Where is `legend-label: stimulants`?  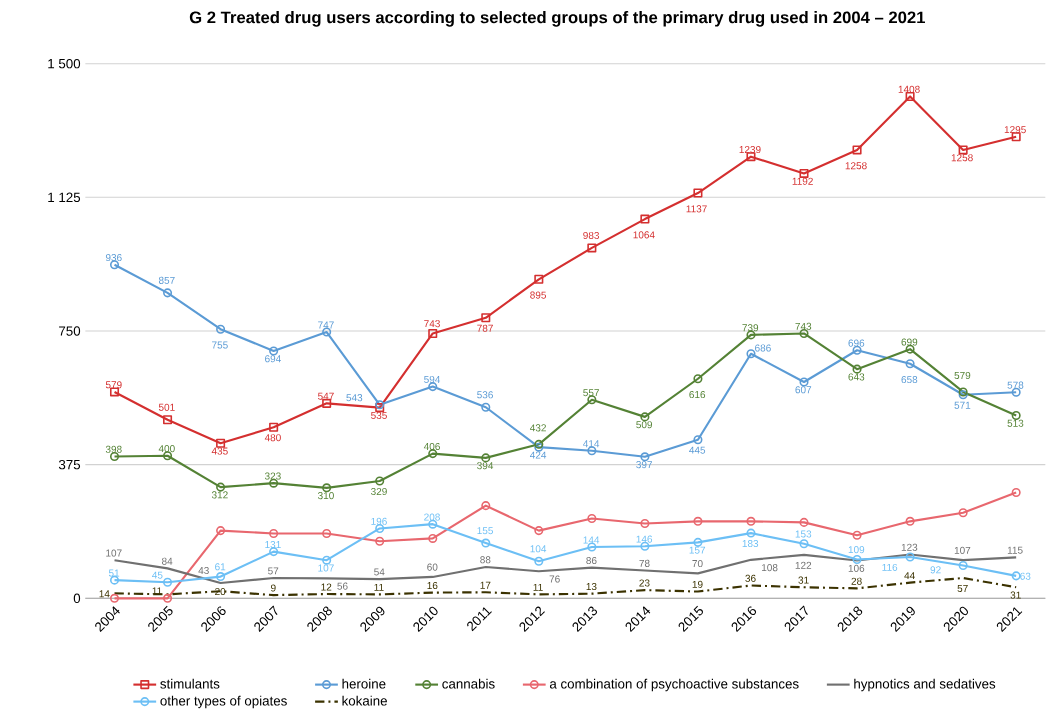
legend-label: stimulants is located at coordinates (190, 683).